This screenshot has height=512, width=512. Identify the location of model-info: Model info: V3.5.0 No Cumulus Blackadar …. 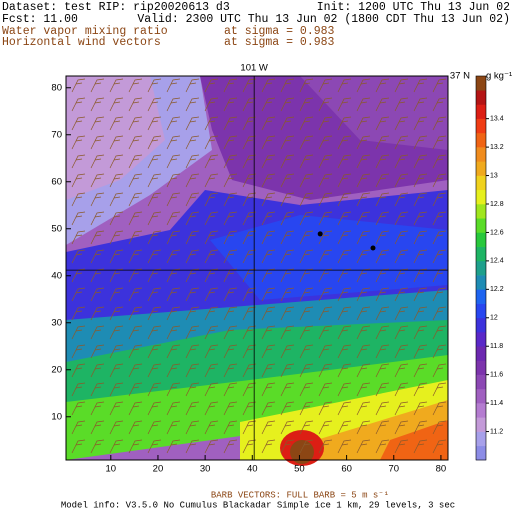
(258, 505).